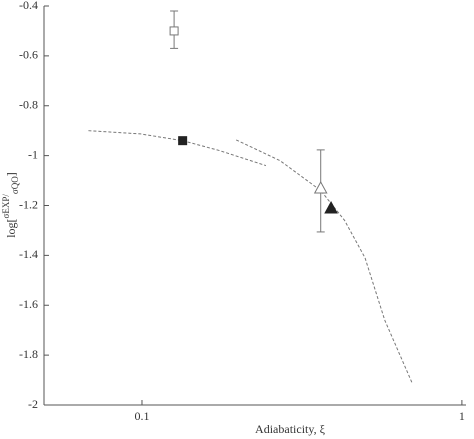 This screenshot has height=439, width=474. What do you see at coordinates (28, 254) in the screenshot?
I see `y-tick-label: -1.4` at bounding box center [28, 254].